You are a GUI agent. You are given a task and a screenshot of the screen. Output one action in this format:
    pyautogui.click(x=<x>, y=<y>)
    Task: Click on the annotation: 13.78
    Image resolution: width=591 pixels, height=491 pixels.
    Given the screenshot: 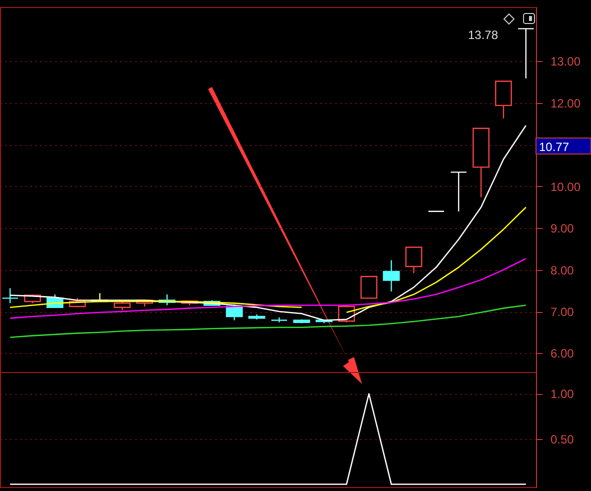 What is the action you would take?
    pyautogui.click(x=483, y=35)
    